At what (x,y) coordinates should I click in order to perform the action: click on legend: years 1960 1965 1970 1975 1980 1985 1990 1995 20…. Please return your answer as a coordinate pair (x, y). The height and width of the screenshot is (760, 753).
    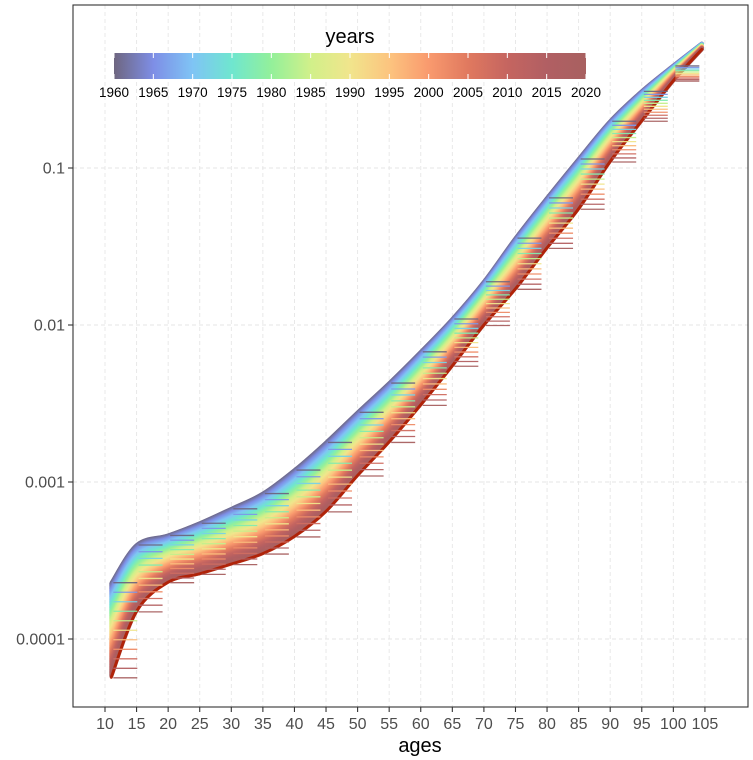
    Looking at the image, I should click on (350, 63).